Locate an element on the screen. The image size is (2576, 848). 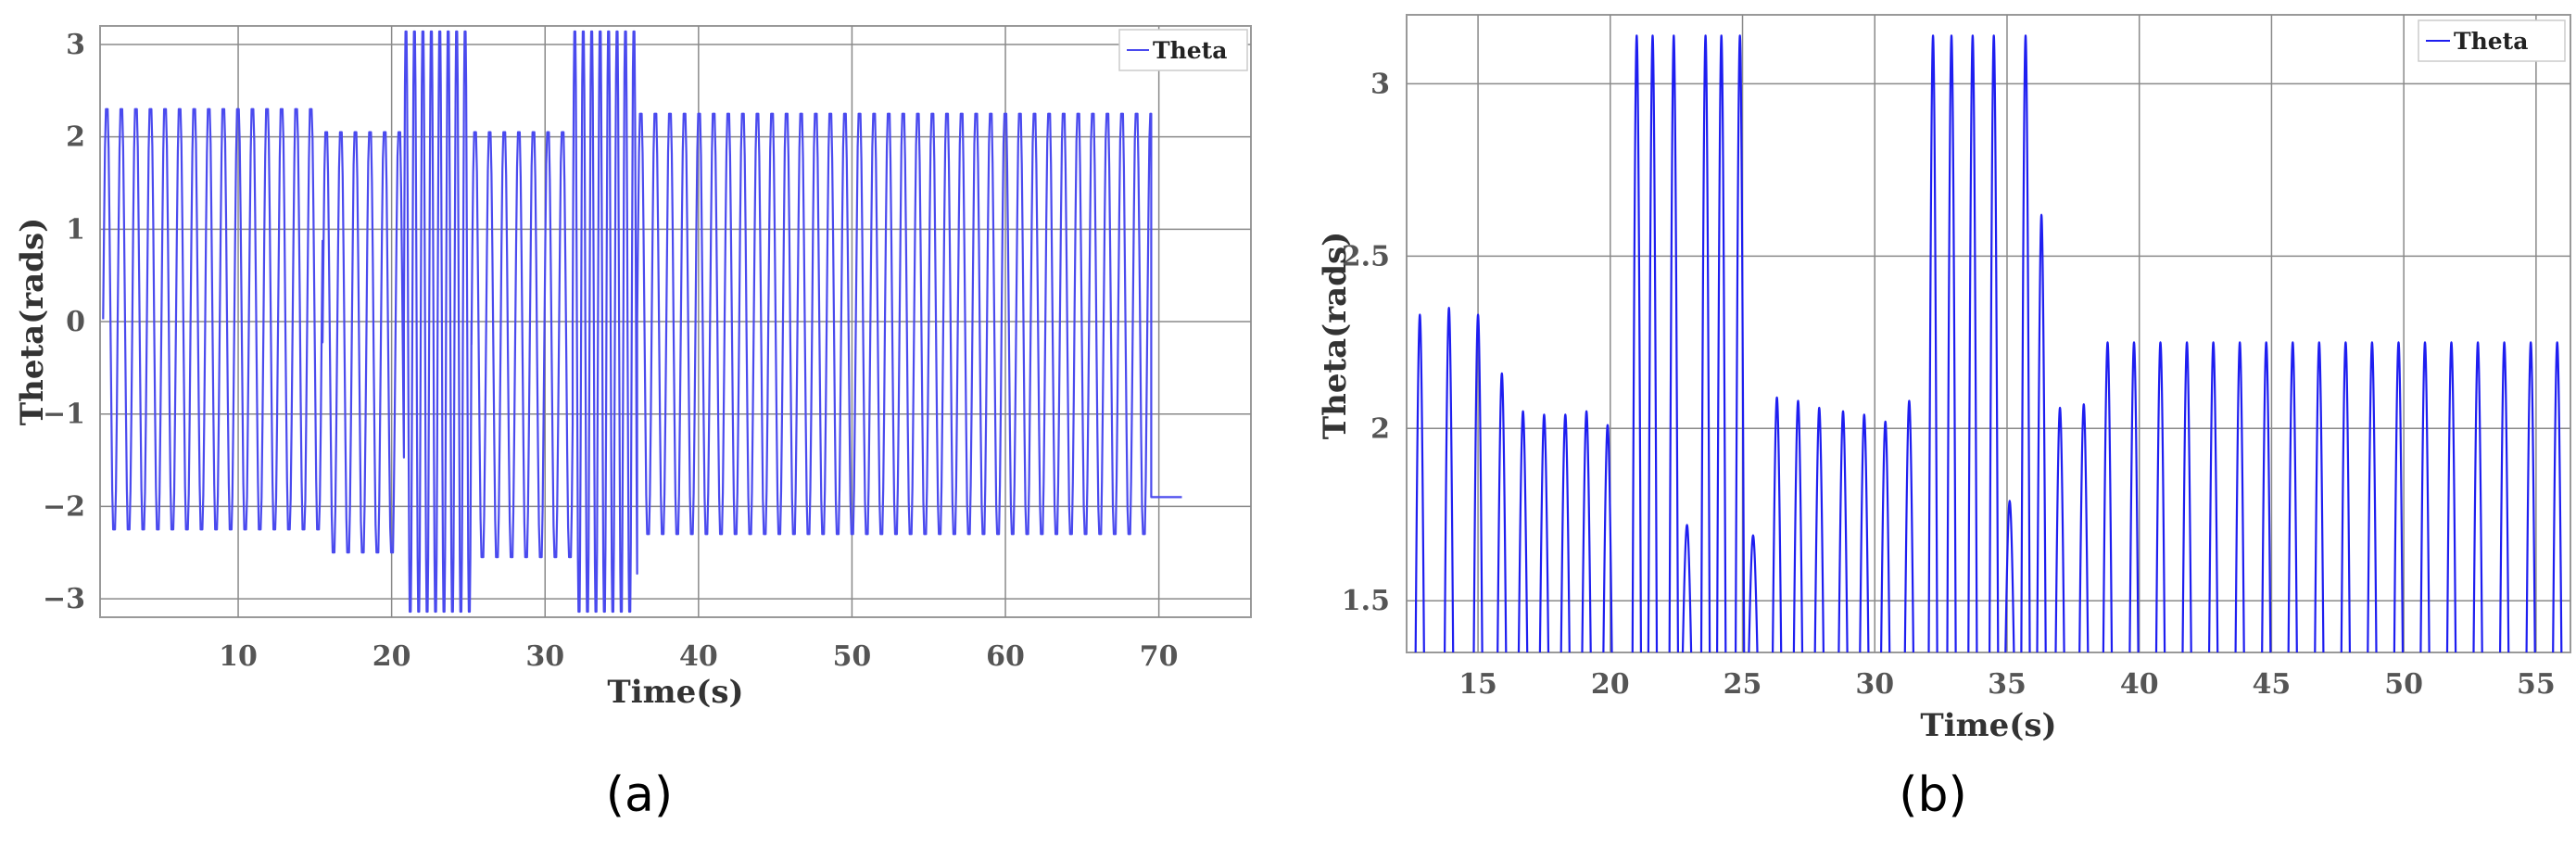
chart-a-x-tick-label: 20 is located at coordinates (392, 656).